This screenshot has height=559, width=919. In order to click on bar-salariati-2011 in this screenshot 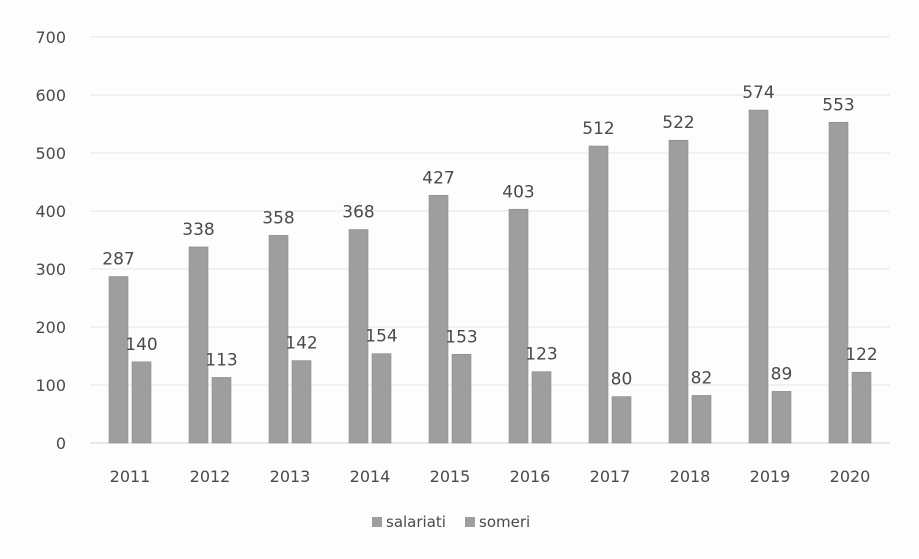, I will do `click(118, 360)`.